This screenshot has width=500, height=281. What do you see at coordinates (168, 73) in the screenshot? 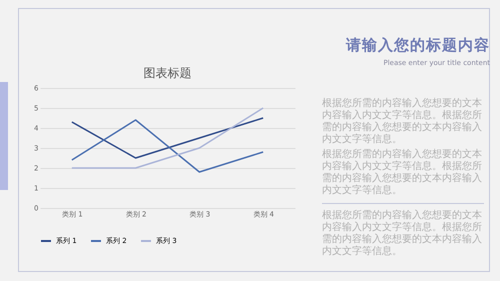
I see `chart-title: 图表标题` at bounding box center [168, 73].